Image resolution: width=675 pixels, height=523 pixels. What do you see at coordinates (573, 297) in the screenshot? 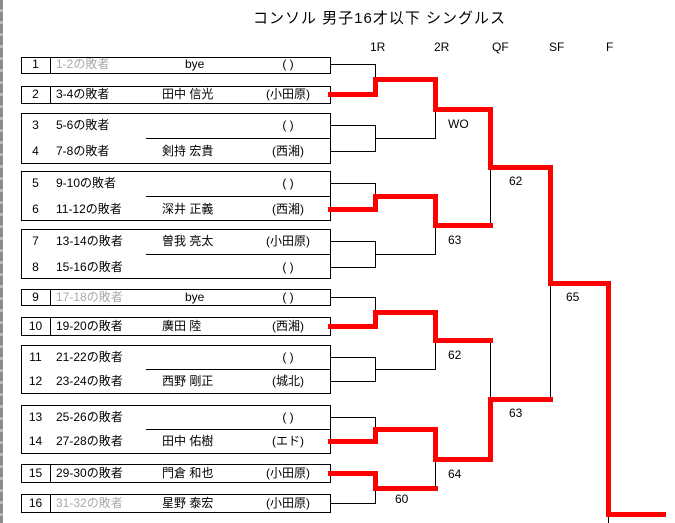
I see `match-score: 65` at bounding box center [573, 297].